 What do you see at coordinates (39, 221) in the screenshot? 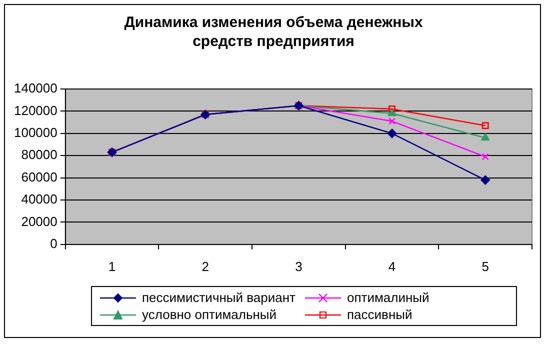
I see `y-tick-label: 20000` at bounding box center [39, 221].